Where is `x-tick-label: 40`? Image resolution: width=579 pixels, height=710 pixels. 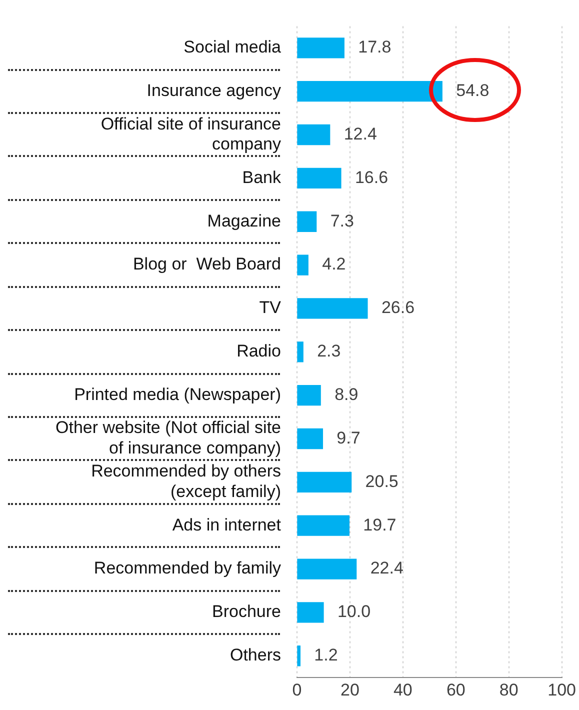
x-tick-label: 40 is located at coordinates (402, 690).